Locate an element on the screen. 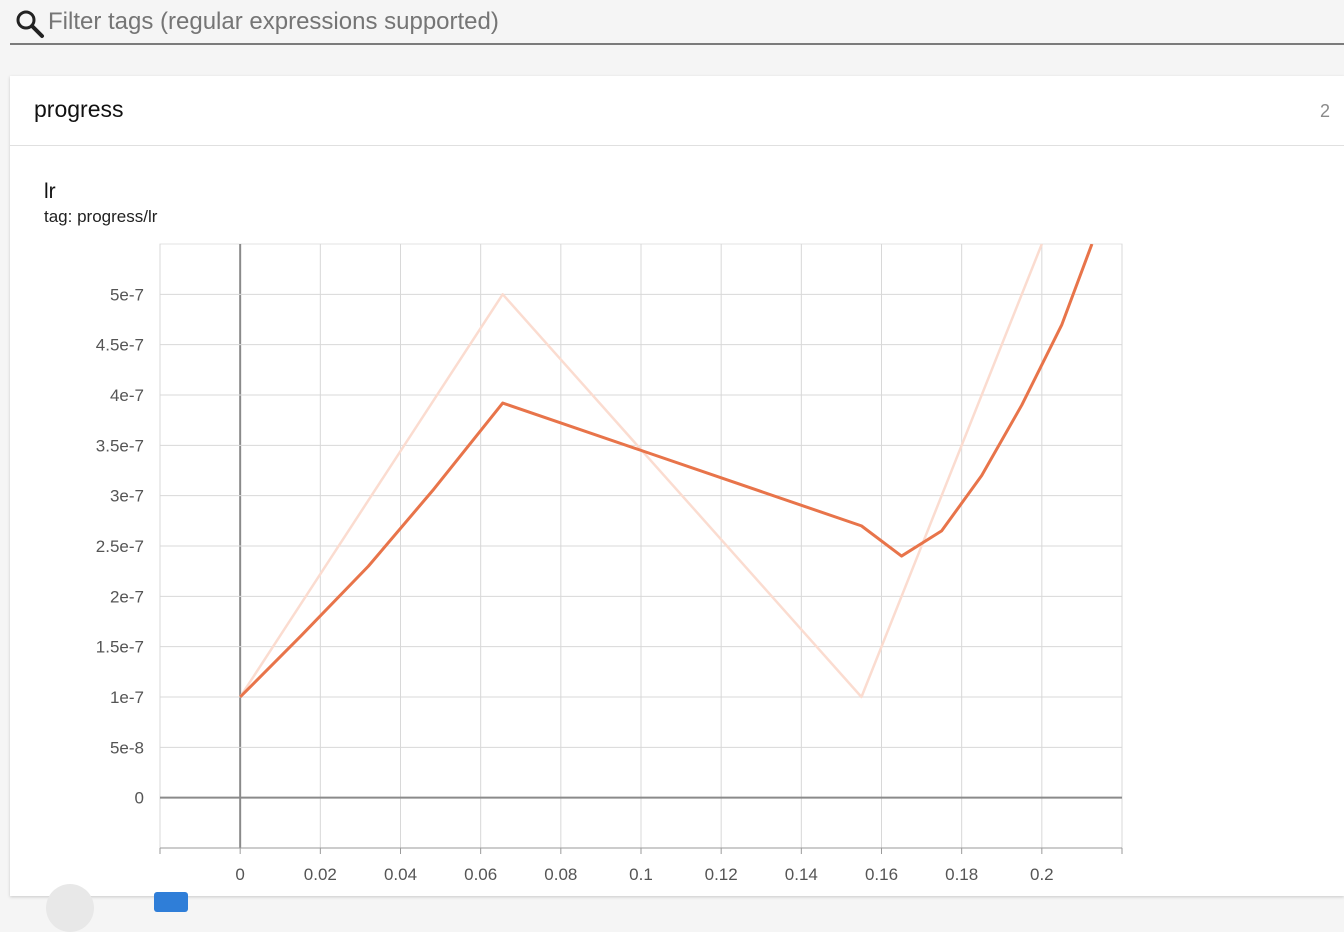 Image resolution: width=1344 pixels, height=932 pixels. search-icon is located at coordinates (30, 24).